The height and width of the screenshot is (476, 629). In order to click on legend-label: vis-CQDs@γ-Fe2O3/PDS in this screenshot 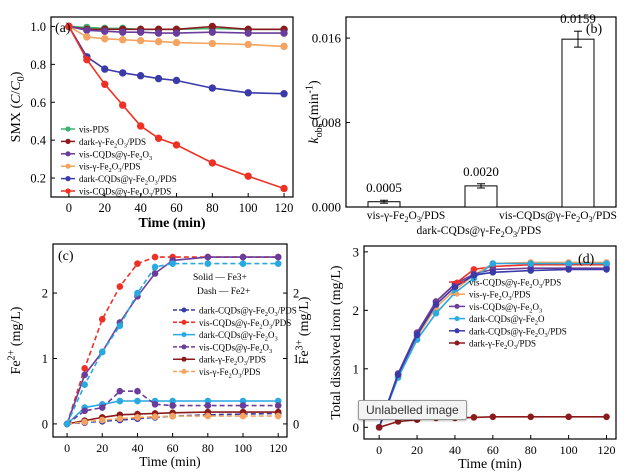, I will do `click(245, 324)`.